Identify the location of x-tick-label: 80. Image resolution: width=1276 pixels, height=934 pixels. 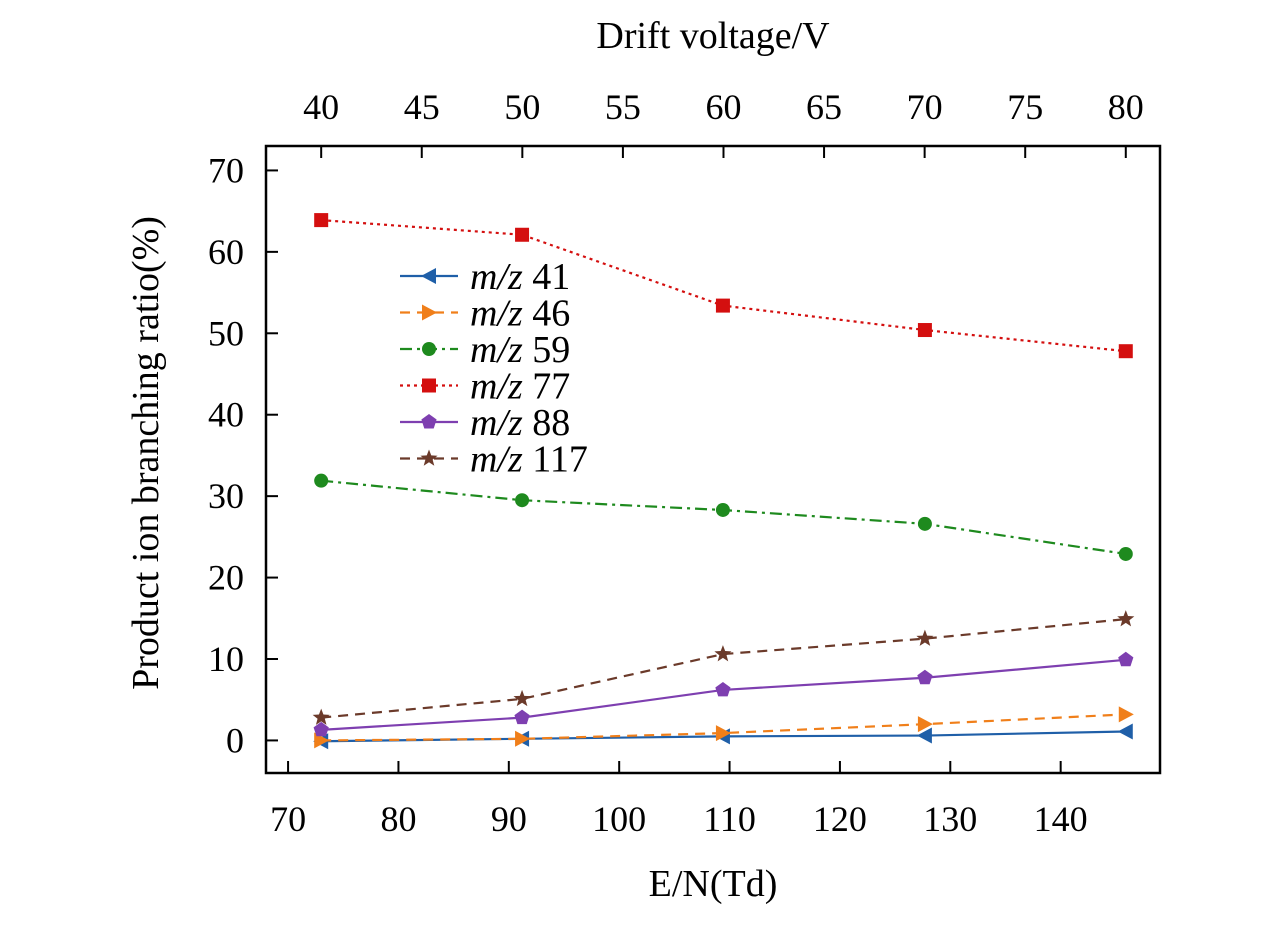
(398, 819).